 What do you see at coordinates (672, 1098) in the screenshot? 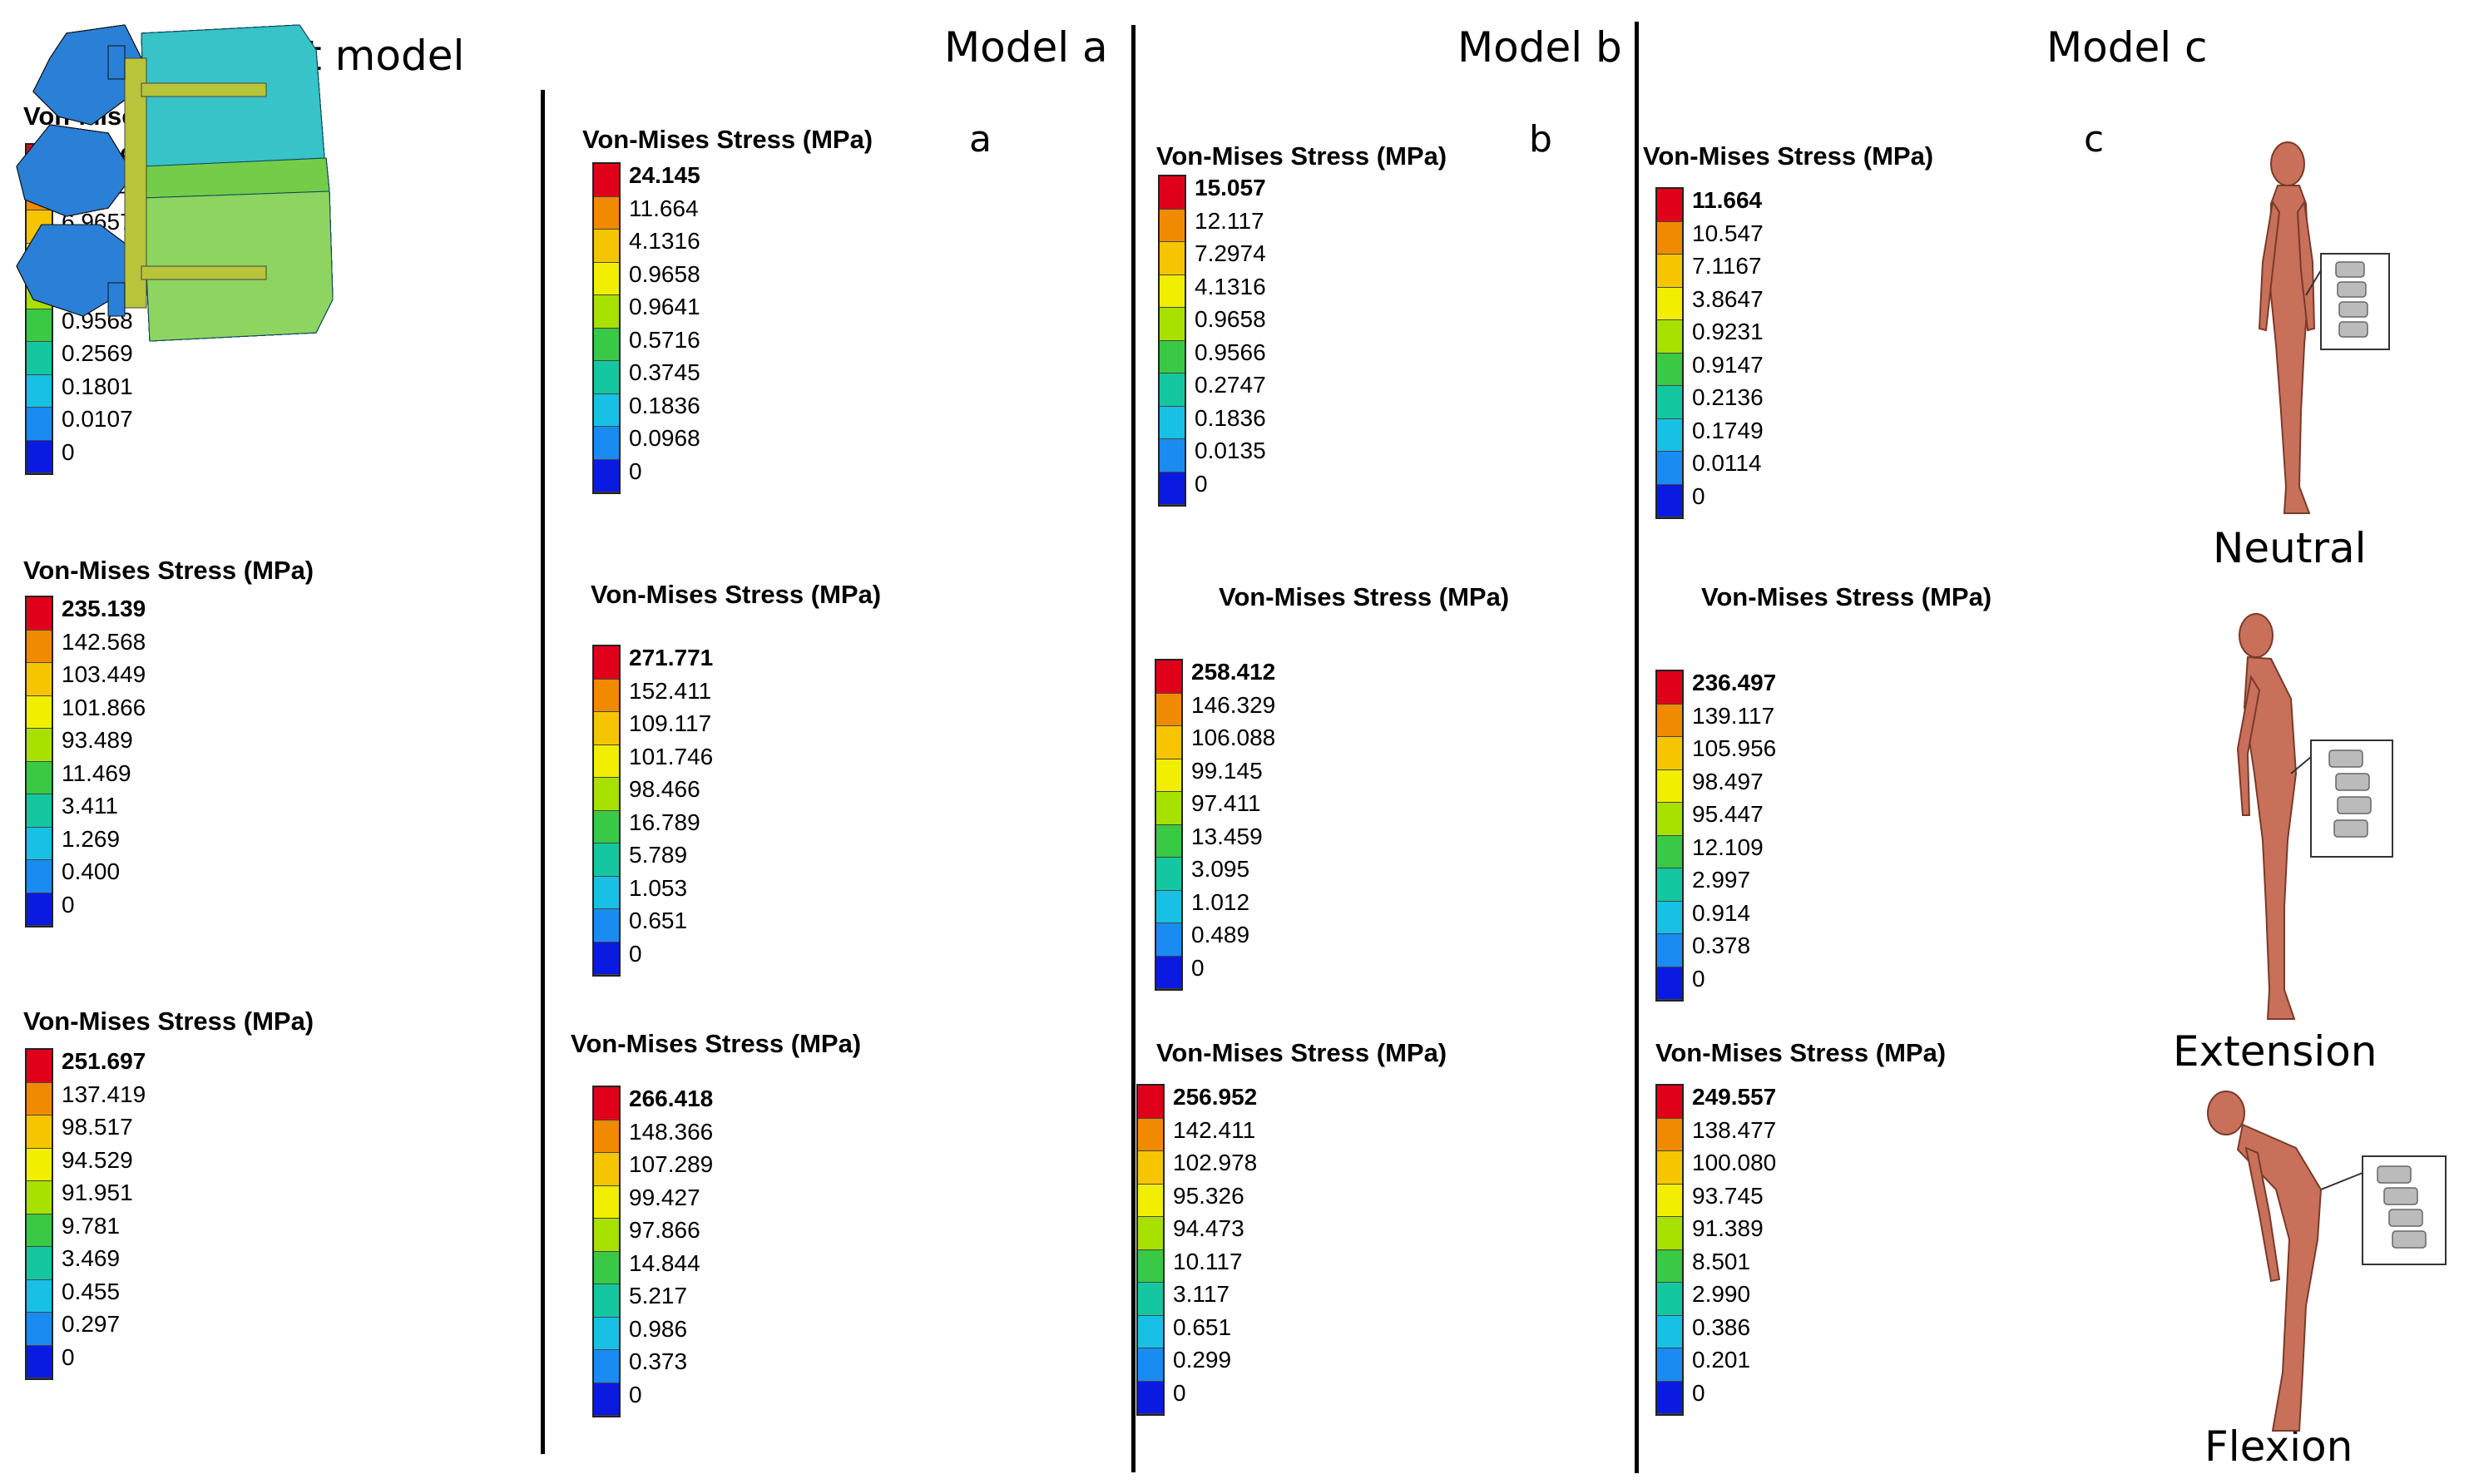
I see `legend-max-value: 266.418` at bounding box center [672, 1098].